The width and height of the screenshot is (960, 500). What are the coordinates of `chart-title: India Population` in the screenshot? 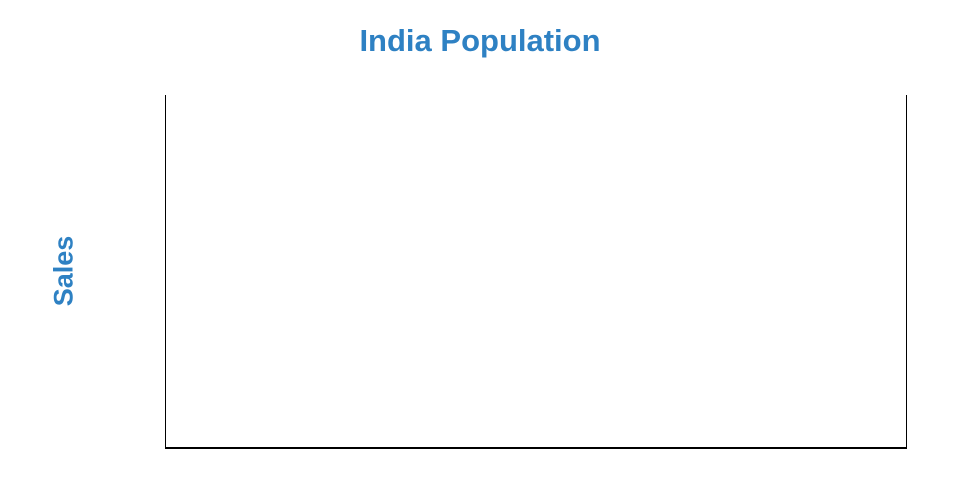 It's located at (480, 40).